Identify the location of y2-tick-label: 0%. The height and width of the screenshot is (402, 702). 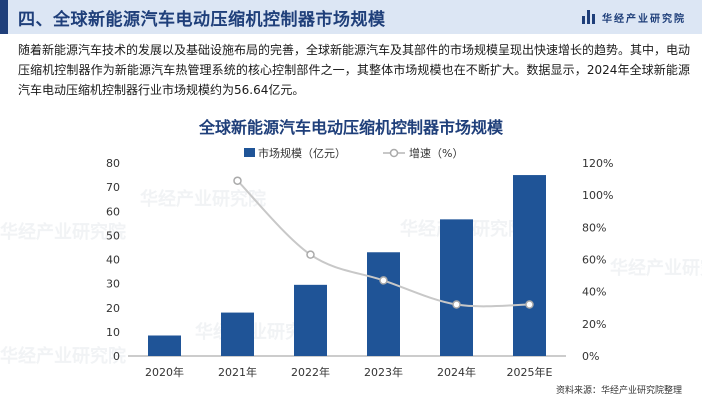
(590, 356).